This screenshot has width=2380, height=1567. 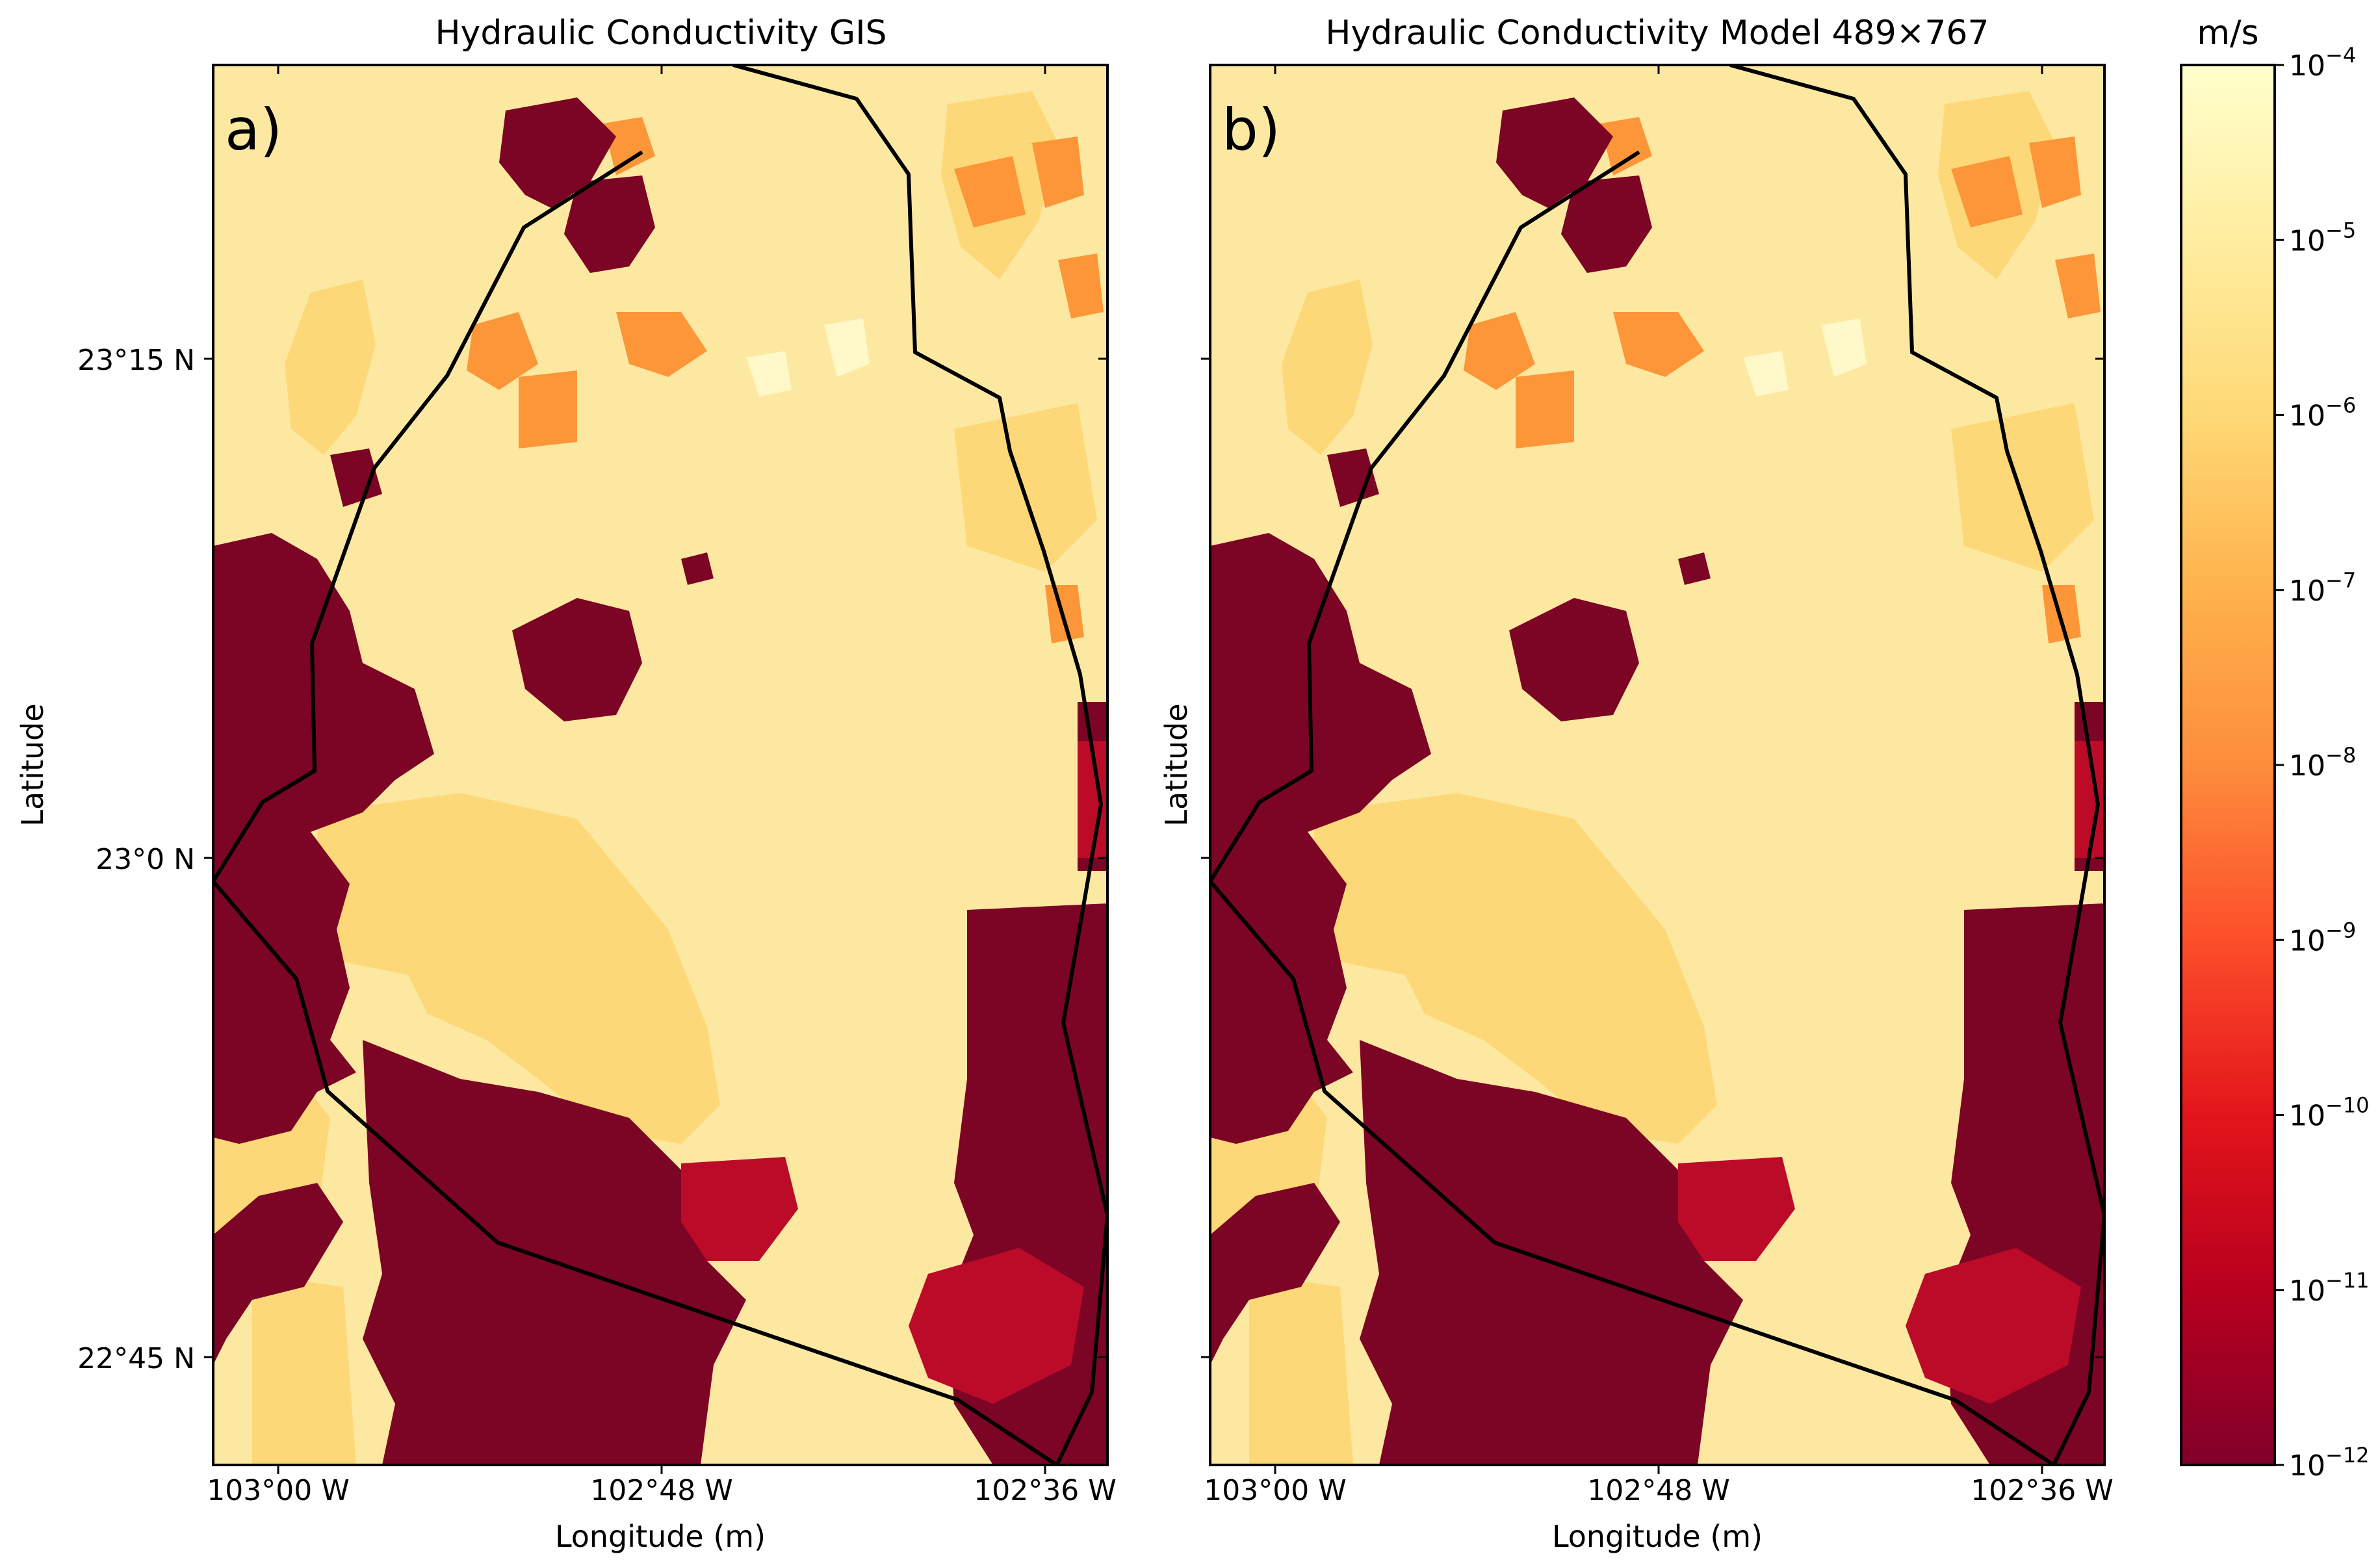 I want to click on panel-a-title: Hydraulic Conductivity GIS, so click(x=660, y=33).